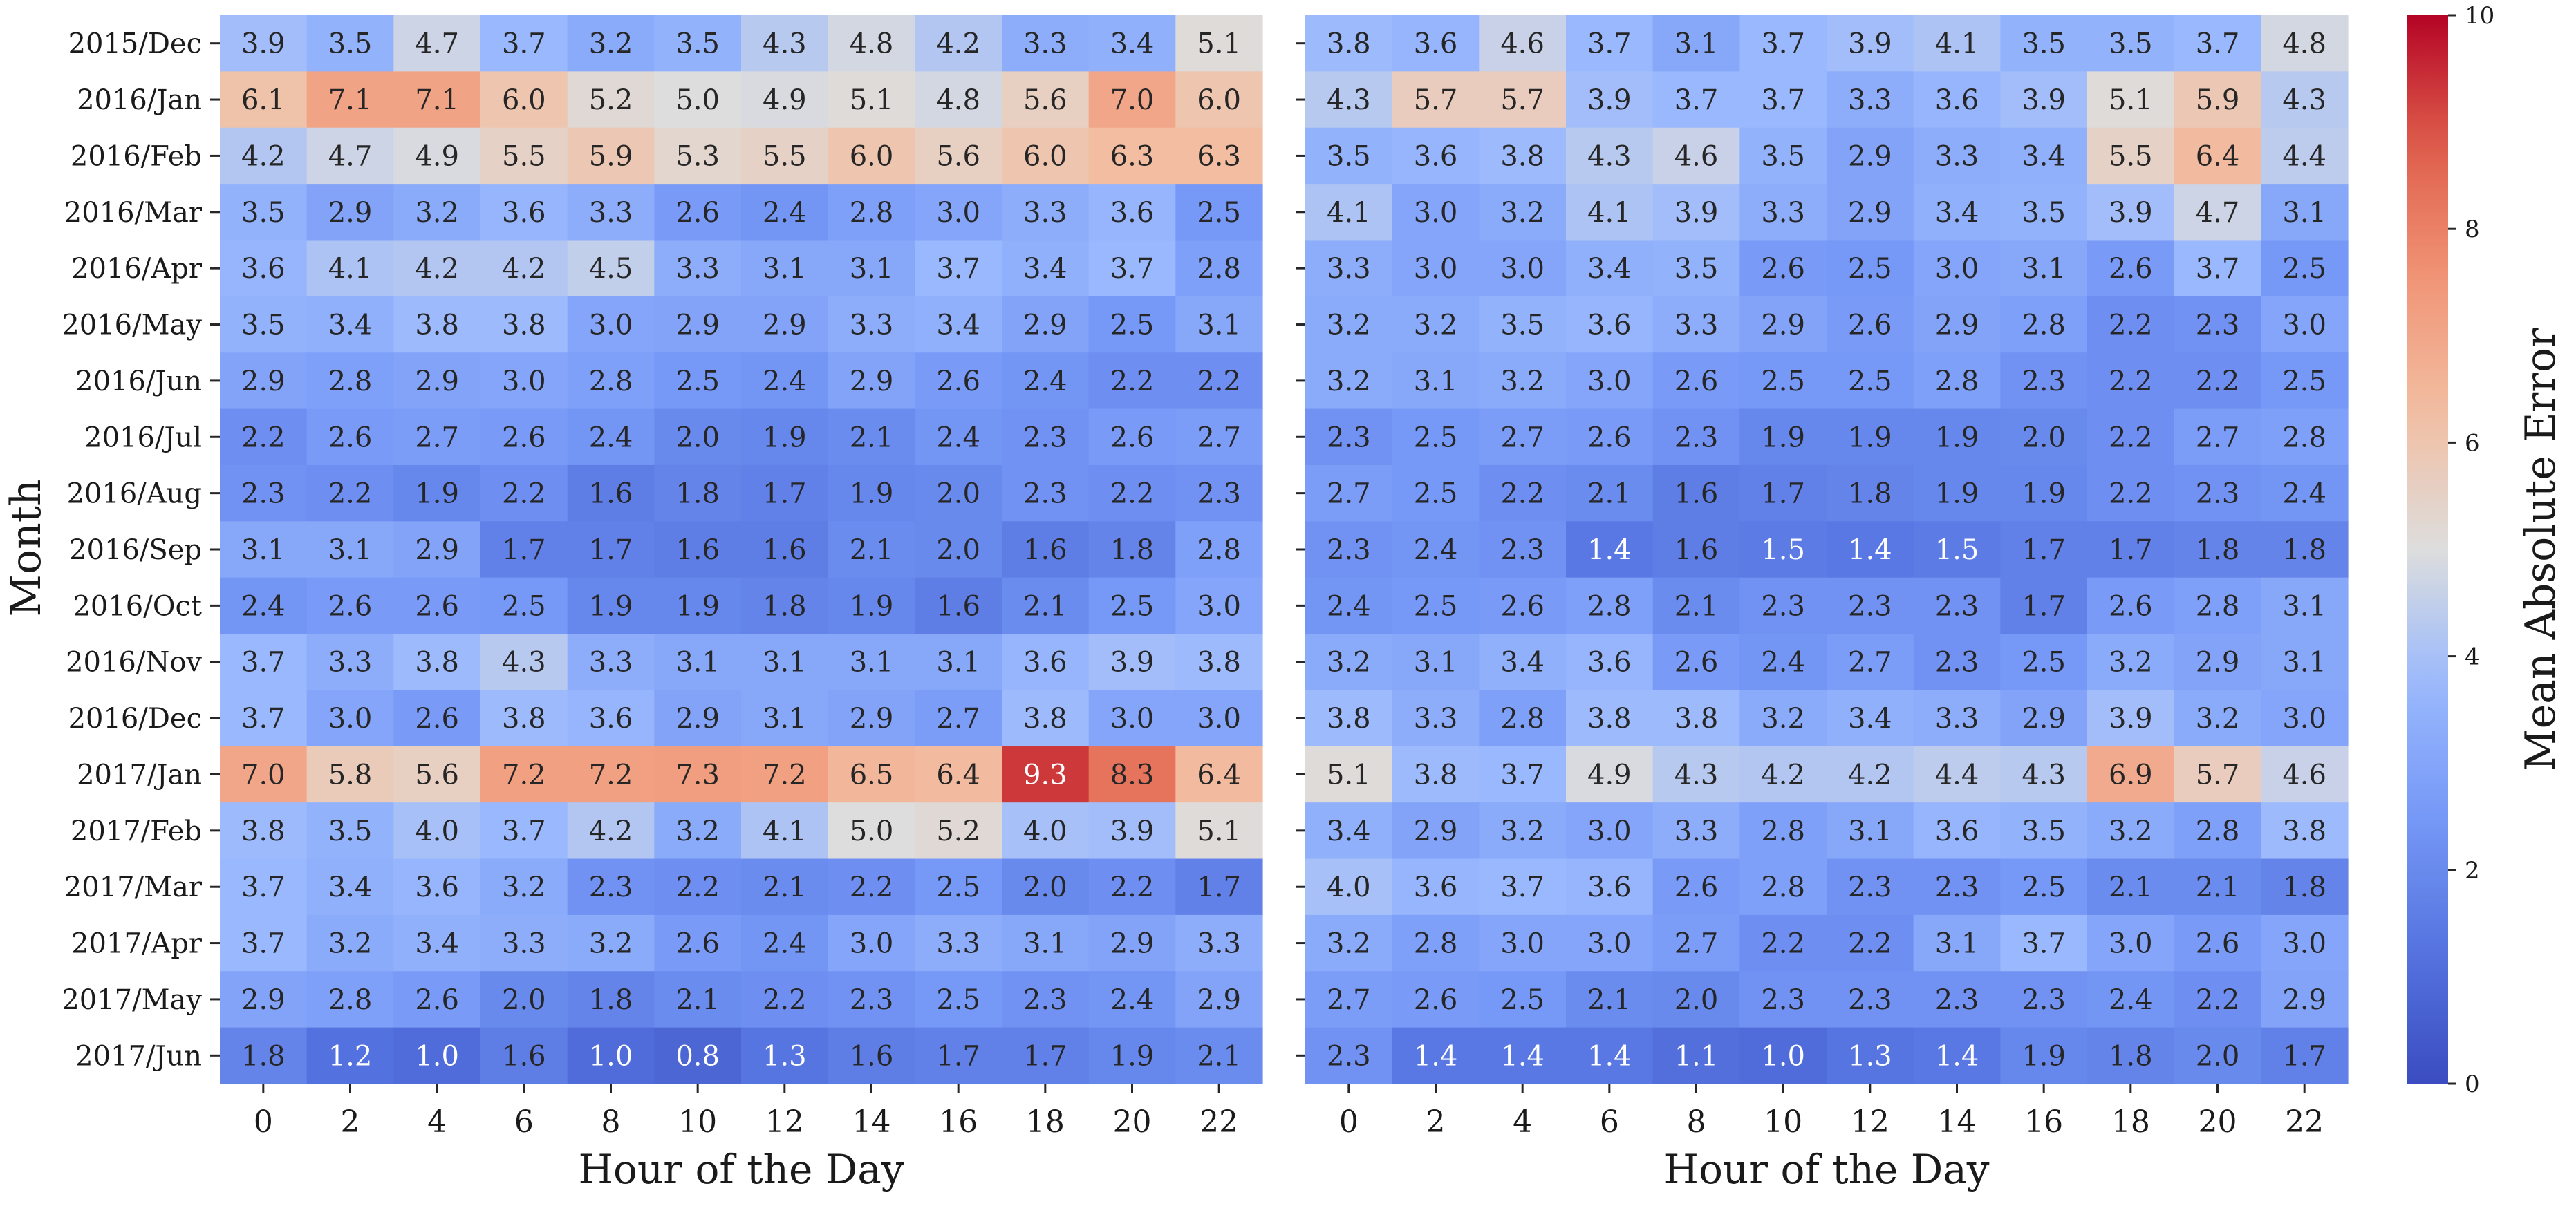 Image resolution: width=2576 pixels, height=1206 pixels. What do you see at coordinates (143, 438) in the screenshot?
I see `y-tick-label: 2016/Jul` at bounding box center [143, 438].